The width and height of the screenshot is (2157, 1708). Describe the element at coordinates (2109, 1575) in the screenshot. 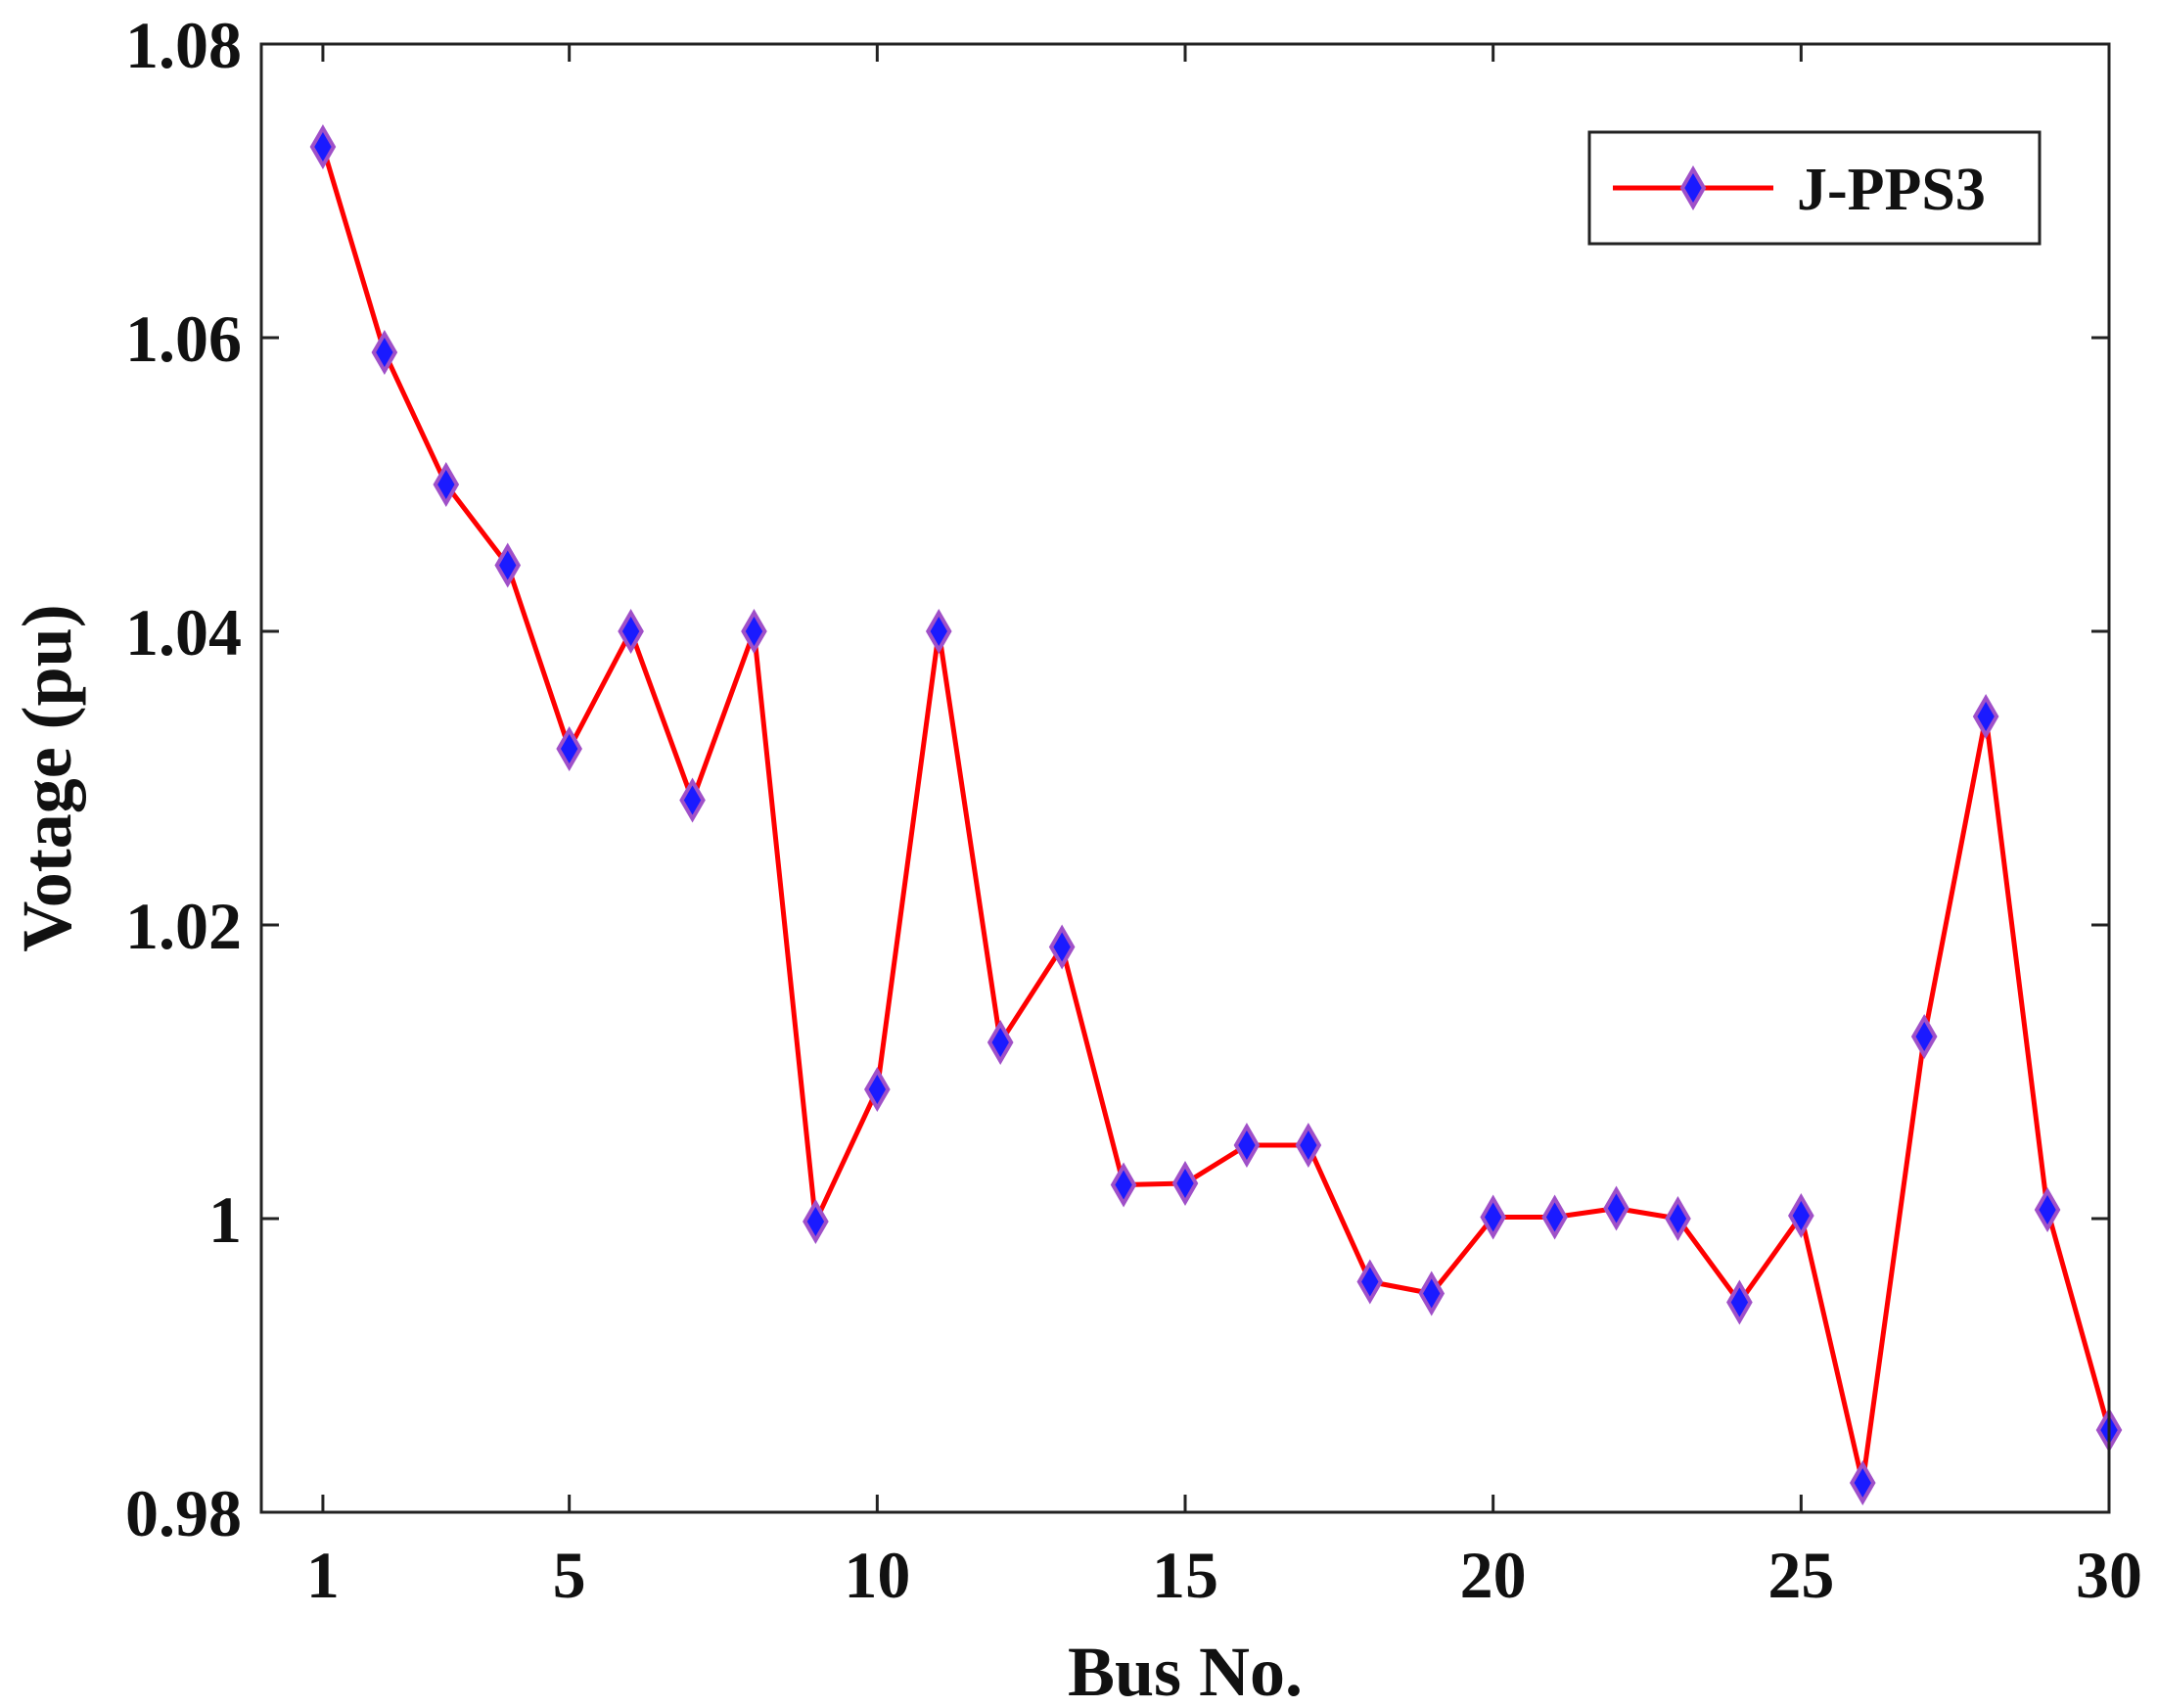

I see `x-tick-label: 30` at that location.